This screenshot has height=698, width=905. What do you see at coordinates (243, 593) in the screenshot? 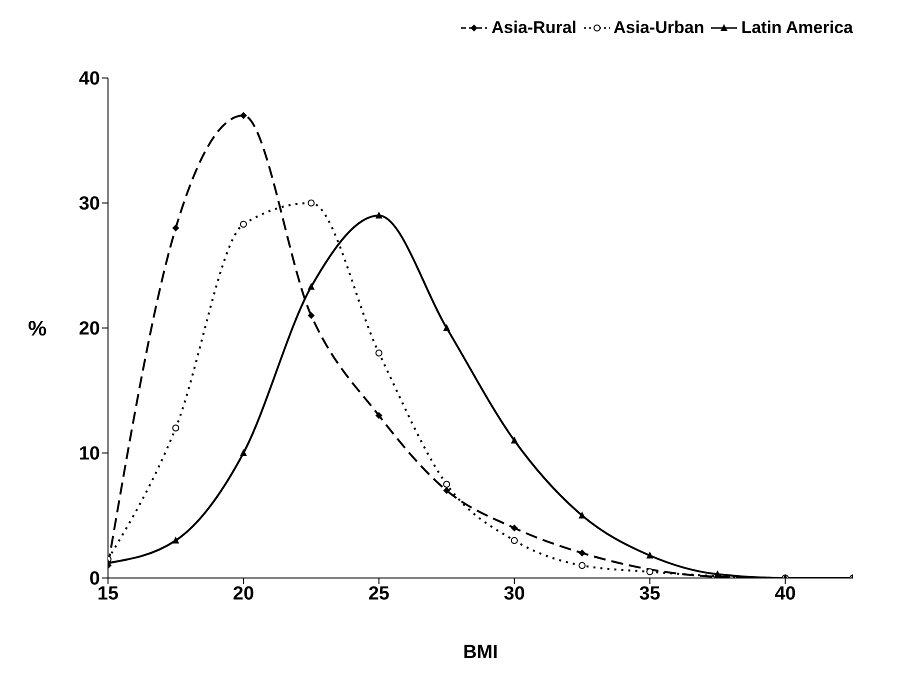
I see `x-tick-label: 20` at bounding box center [243, 593].